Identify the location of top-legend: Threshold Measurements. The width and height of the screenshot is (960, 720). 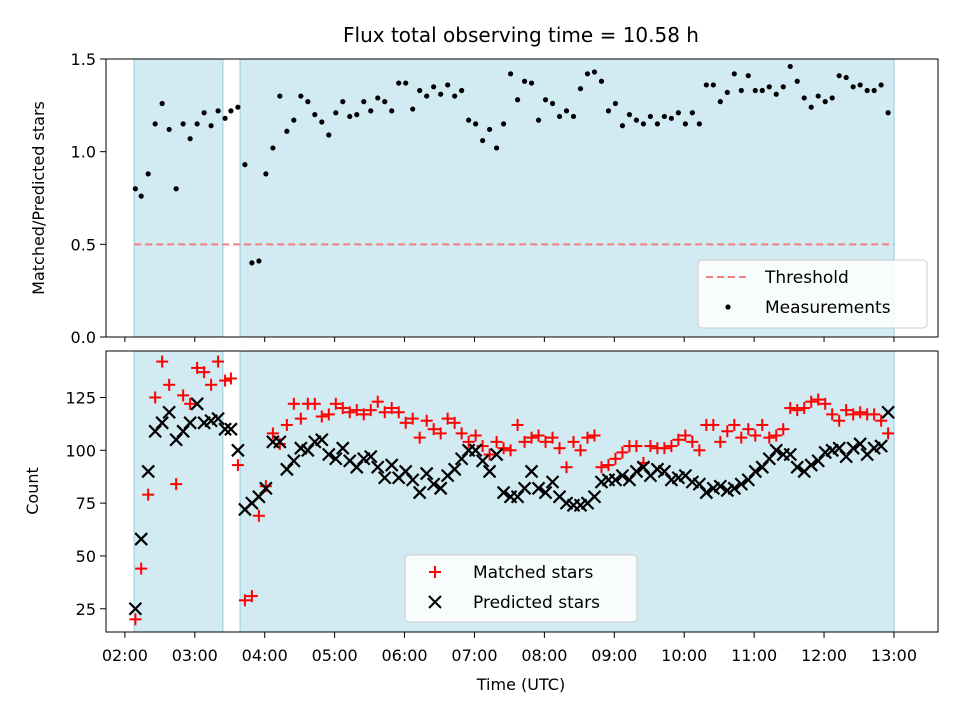
(812, 294).